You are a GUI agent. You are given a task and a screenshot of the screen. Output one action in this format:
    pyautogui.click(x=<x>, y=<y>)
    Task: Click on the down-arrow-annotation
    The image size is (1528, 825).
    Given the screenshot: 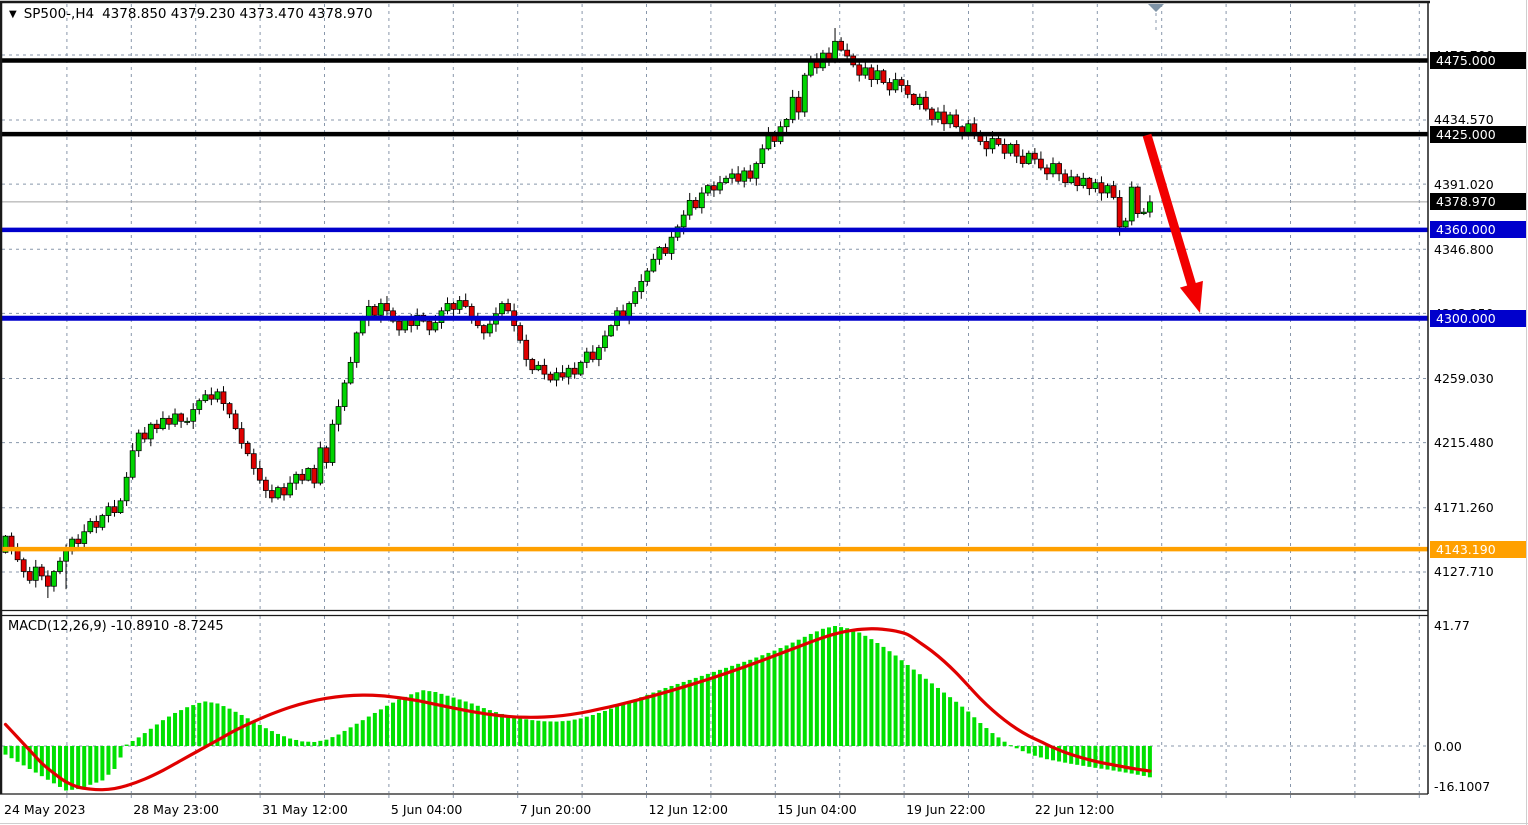 What is the action you would take?
    pyautogui.click(x=1172, y=223)
    